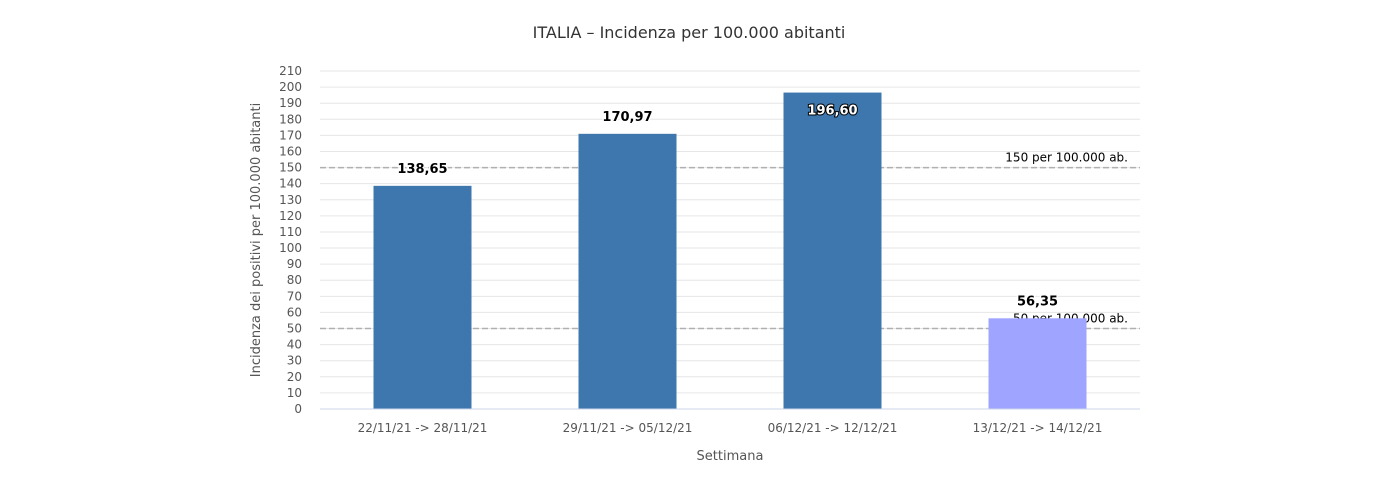  I want to click on y-tick-label: 40, so click(294, 345).